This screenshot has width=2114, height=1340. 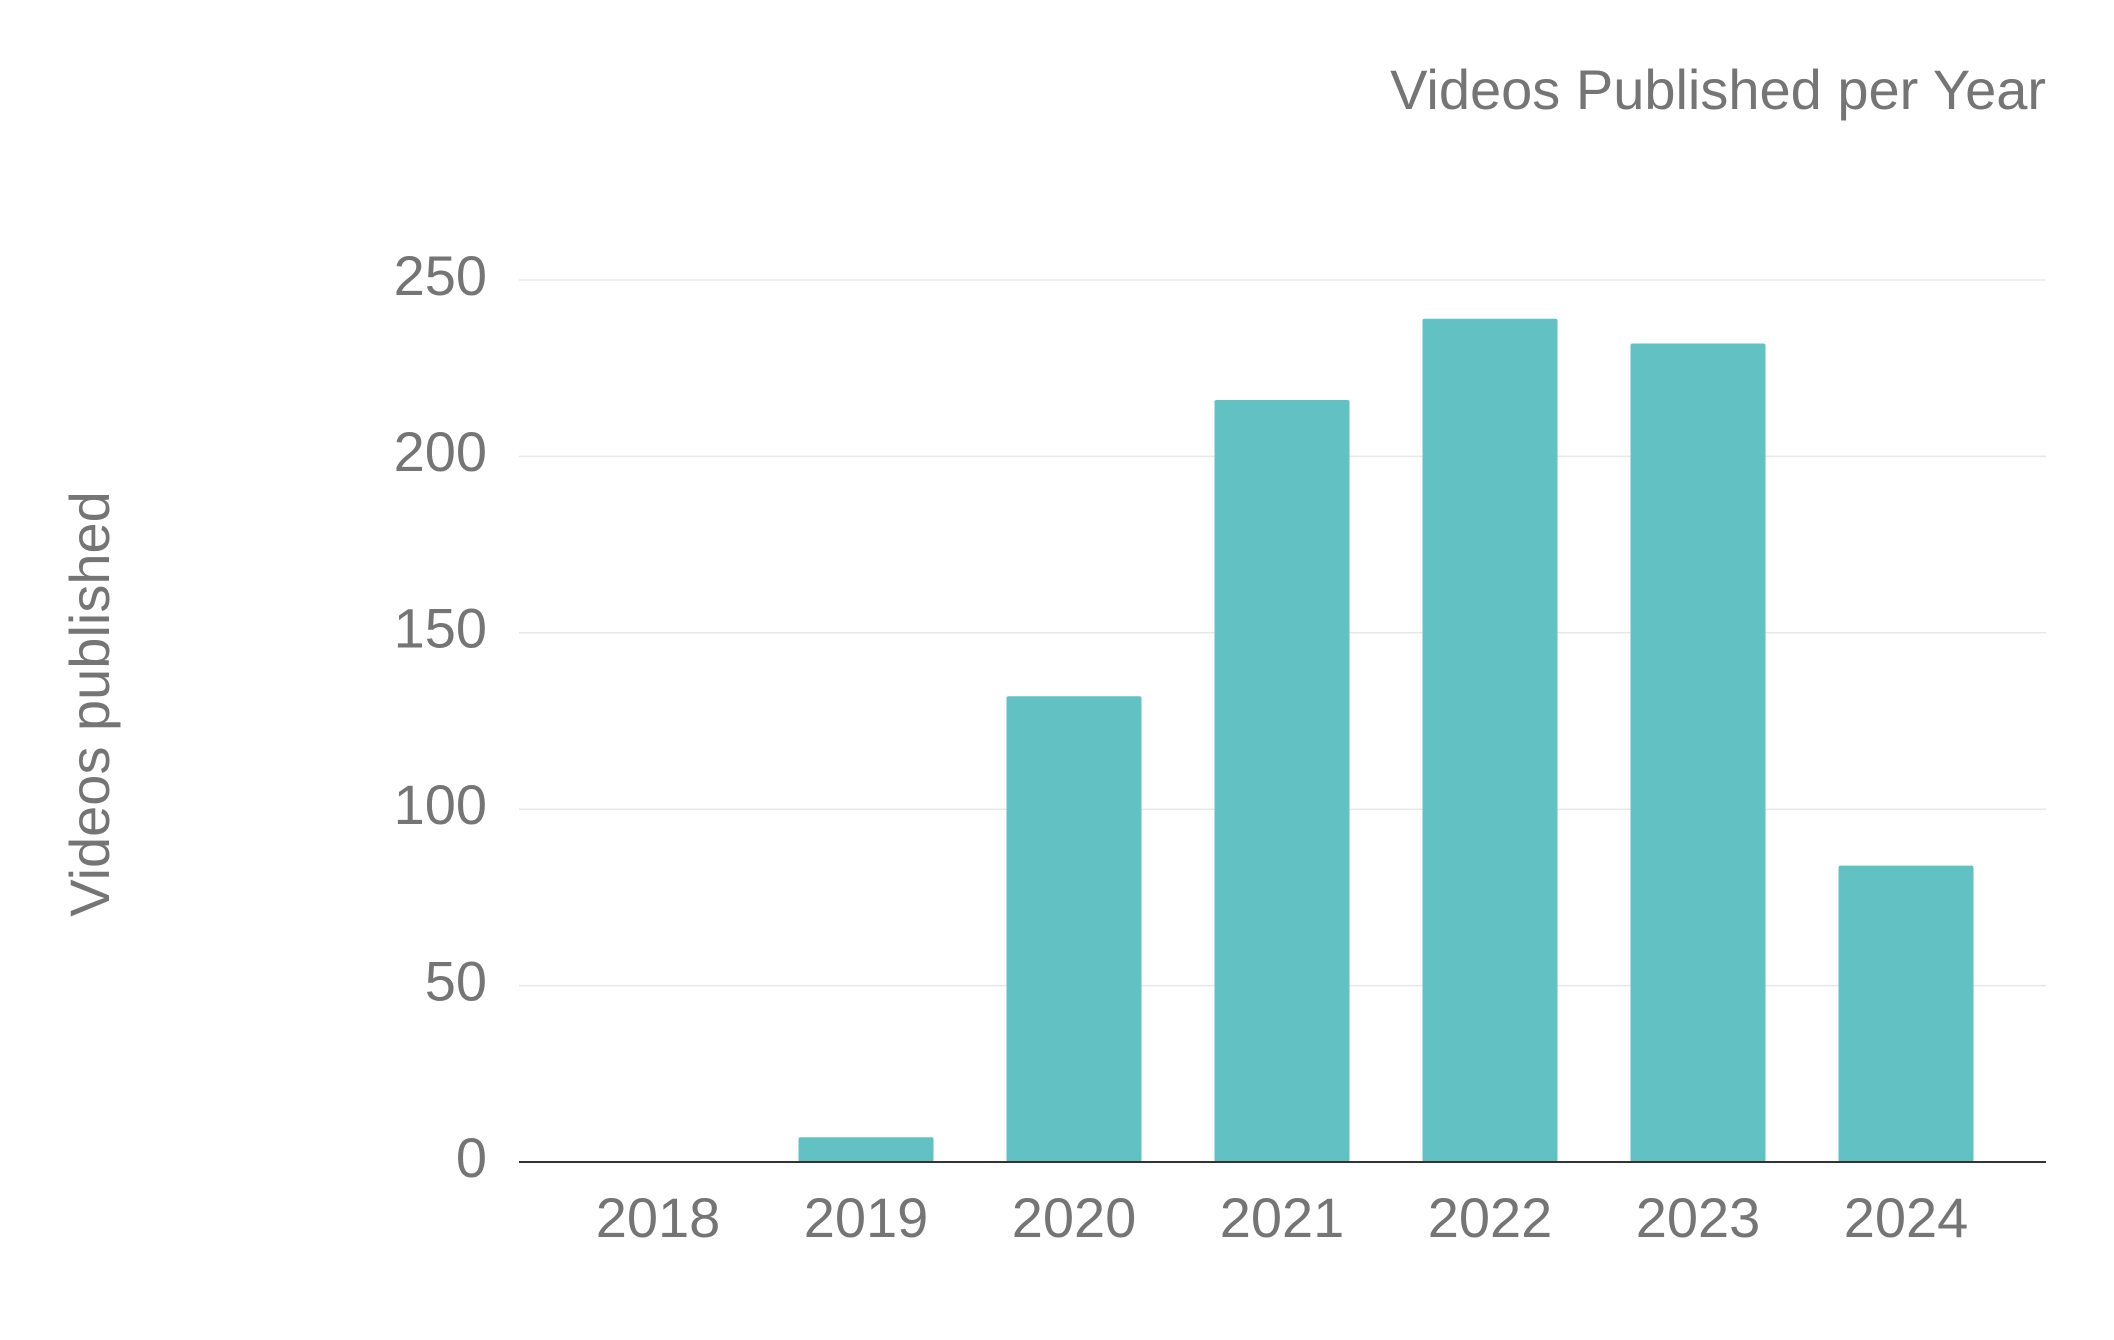 I want to click on x-tick-label: 2019, so click(x=866, y=1217).